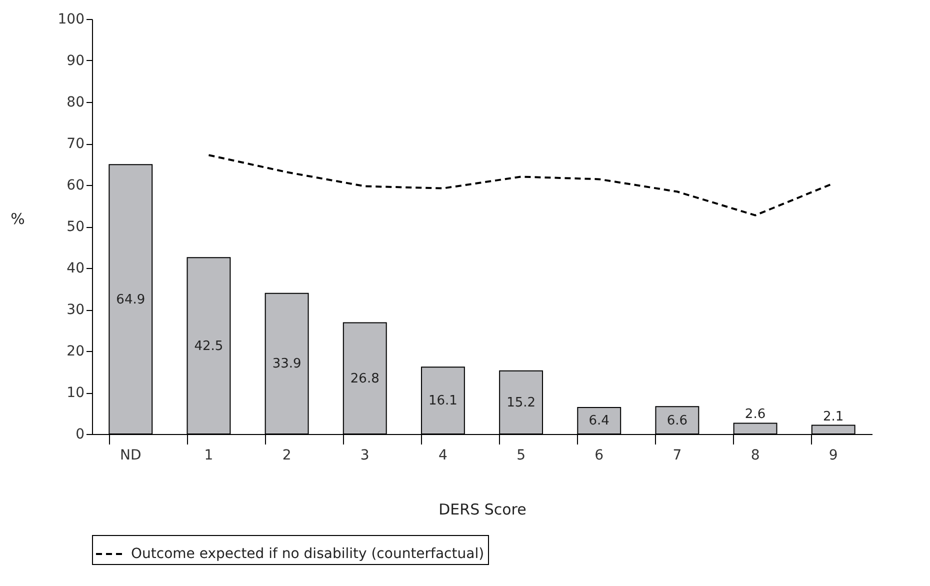 Image resolution: width=930 pixels, height=586 pixels. I want to click on data-label: 64.9, so click(131, 300).